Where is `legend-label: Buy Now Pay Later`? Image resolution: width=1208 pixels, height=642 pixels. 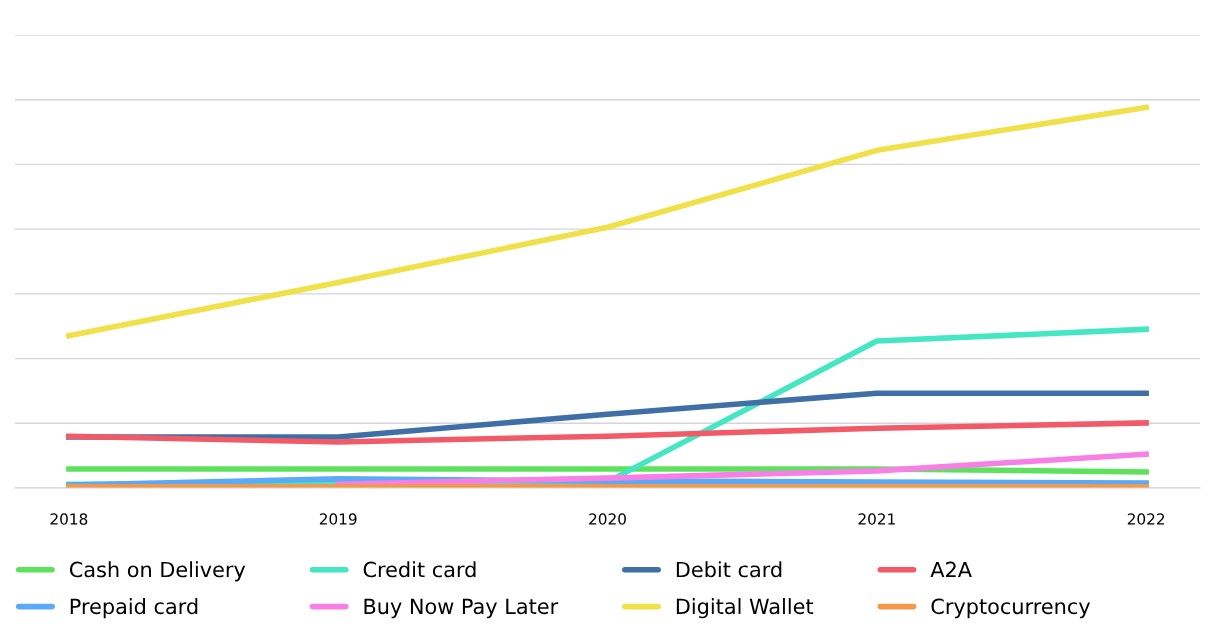 legend-label: Buy Now Pay Later is located at coordinates (461, 608).